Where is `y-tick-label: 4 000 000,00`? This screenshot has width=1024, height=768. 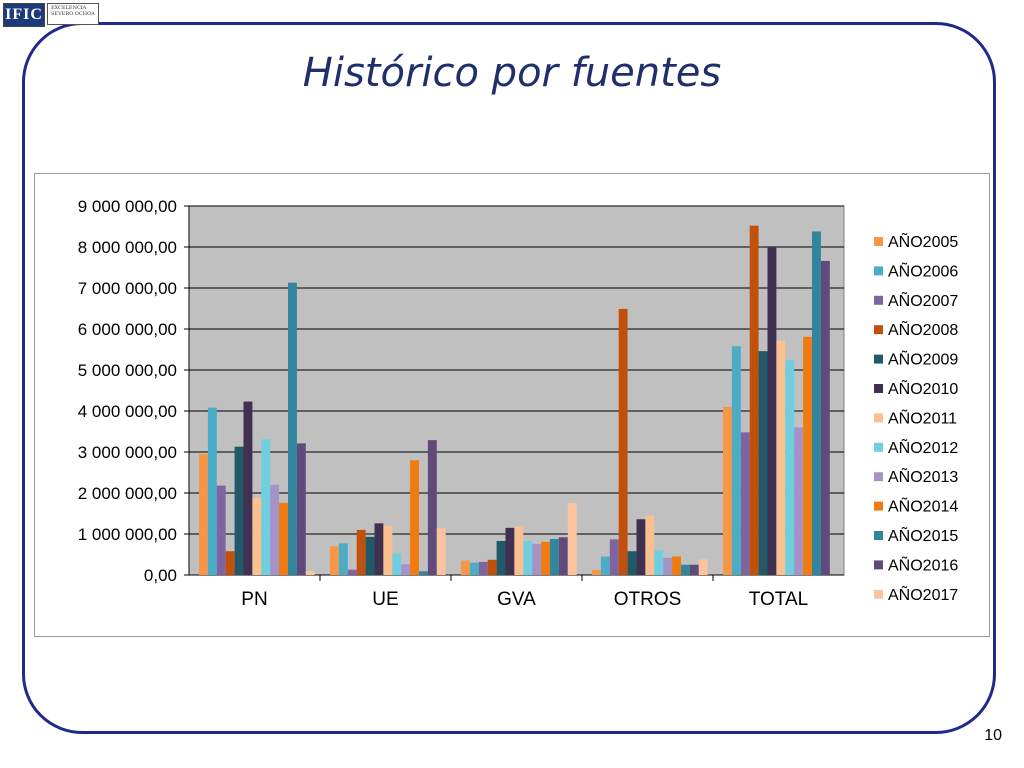 y-tick-label: 4 000 000,00 is located at coordinates (127, 411).